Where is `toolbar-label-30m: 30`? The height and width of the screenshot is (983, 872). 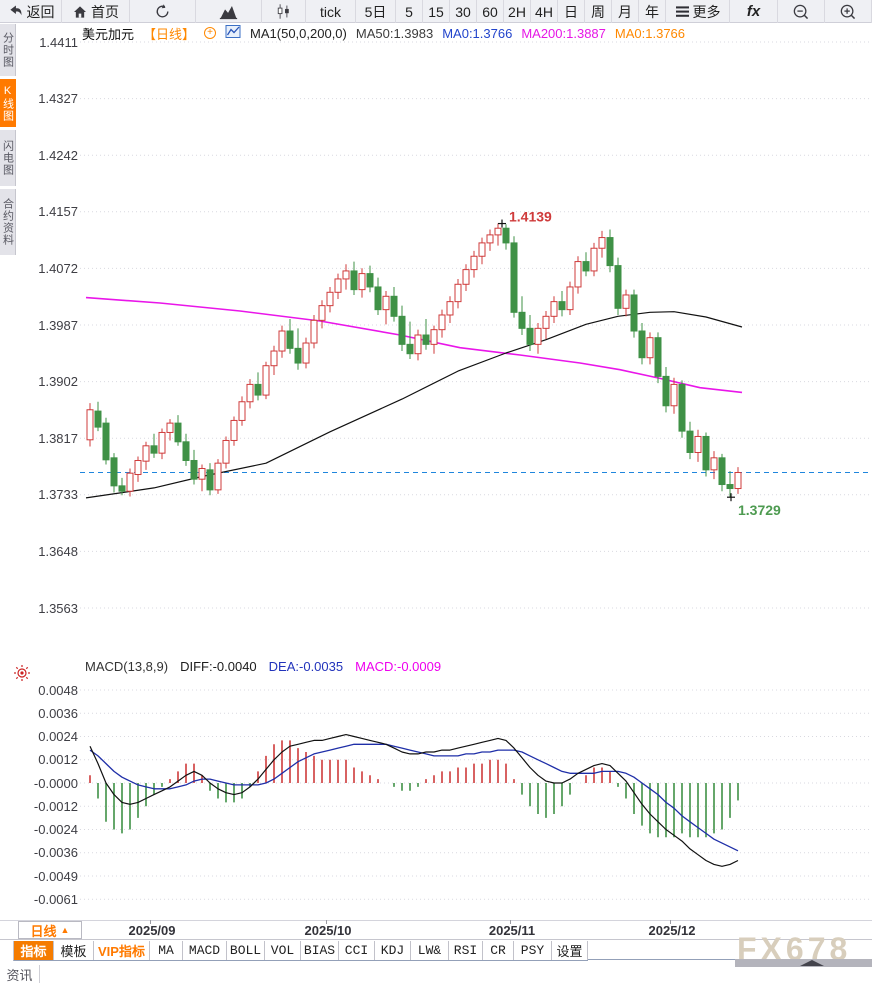 toolbar-label-30m: 30 is located at coordinates (463, 11).